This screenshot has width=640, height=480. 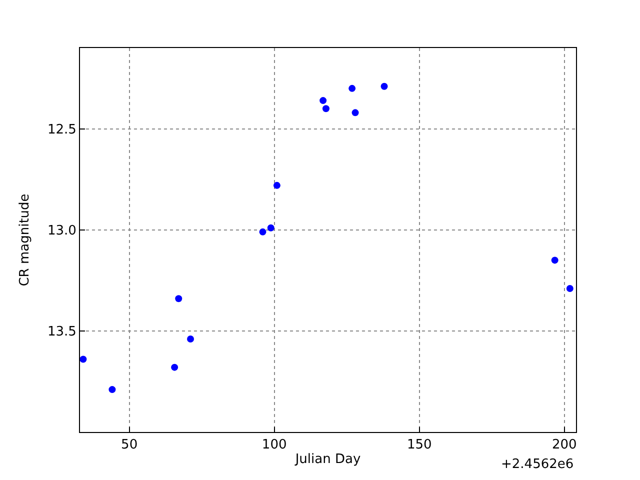 What do you see at coordinates (61, 332) in the screenshot?
I see `y-tick-label: 13.5` at bounding box center [61, 332].